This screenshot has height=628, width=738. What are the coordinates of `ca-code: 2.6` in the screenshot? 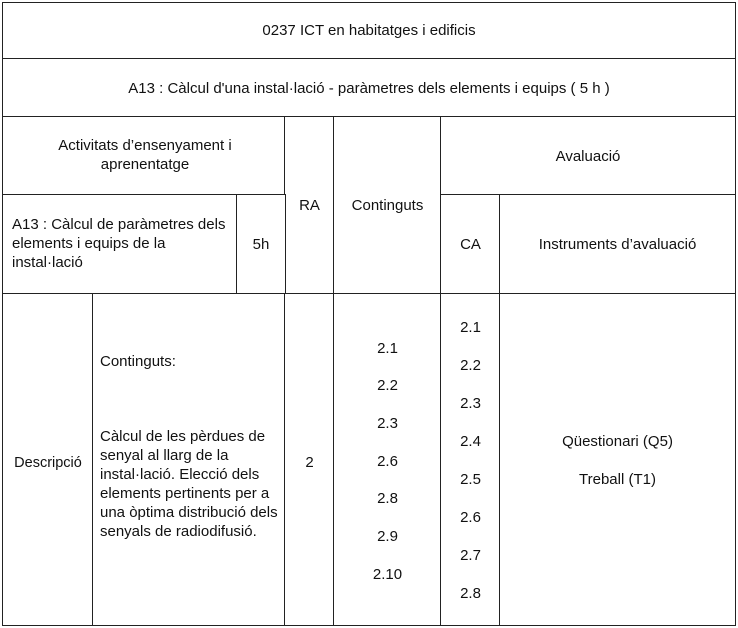 It's located at (470, 517).